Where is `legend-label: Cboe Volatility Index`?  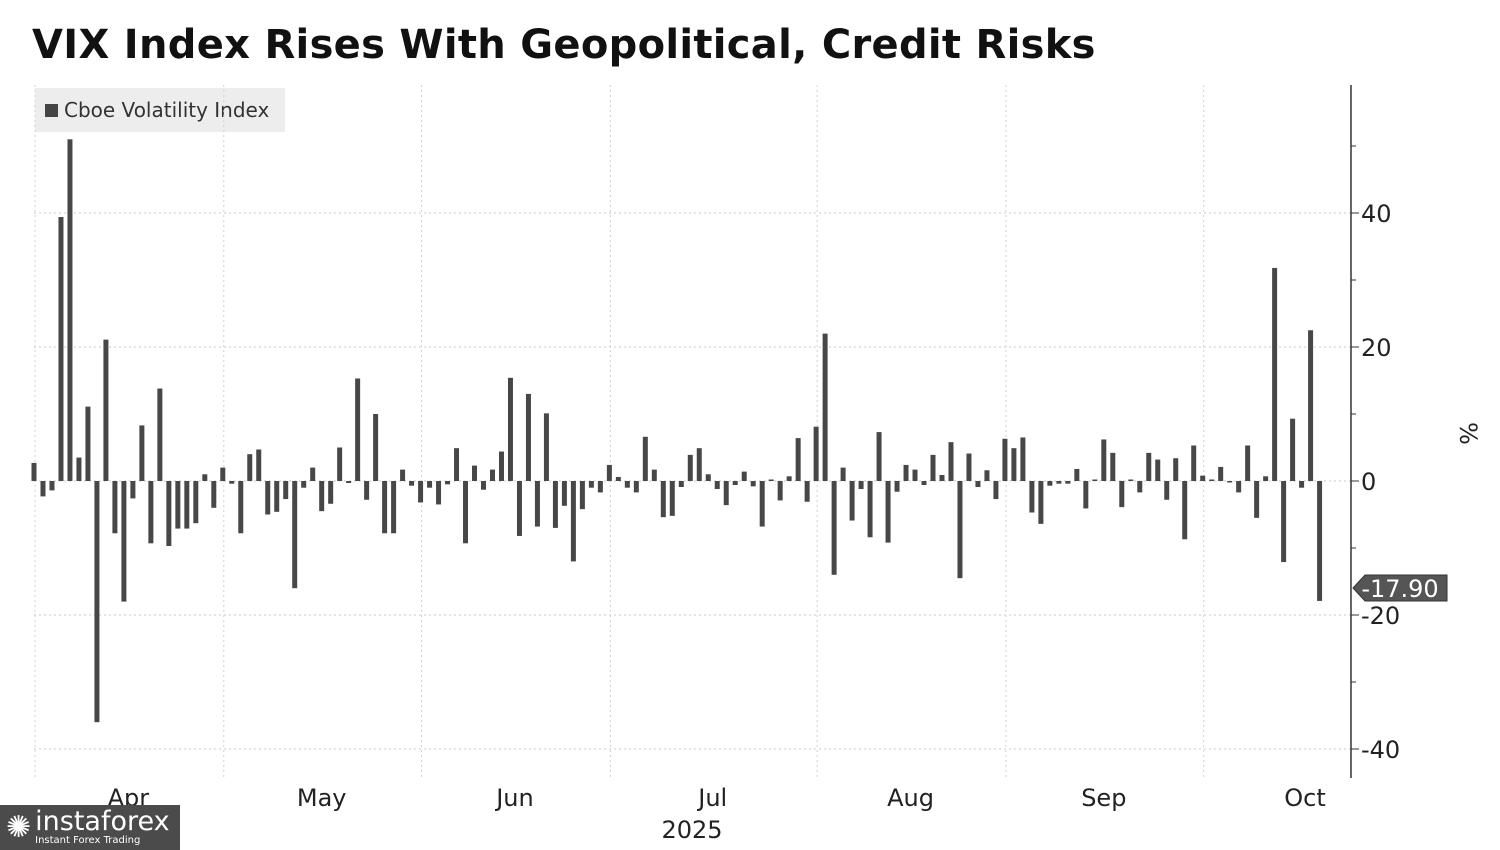 legend-label: Cboe Volatility Index is located at coordinates (167, 110).